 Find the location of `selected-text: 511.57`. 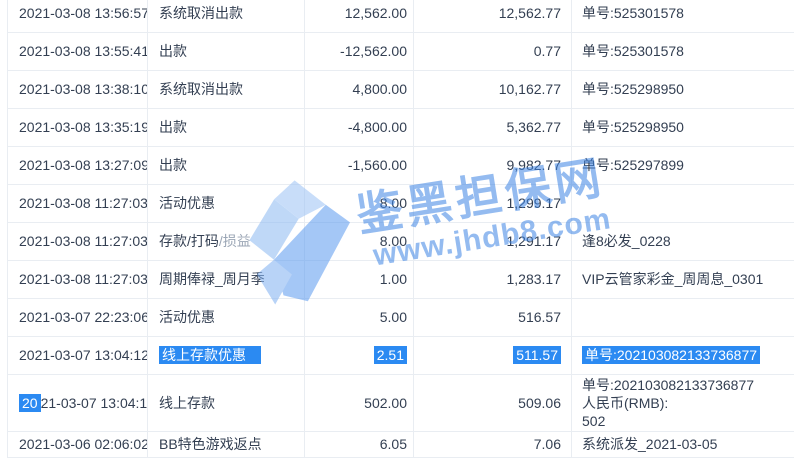

selected-text: 511.57 is located at coordinates (537, 355).